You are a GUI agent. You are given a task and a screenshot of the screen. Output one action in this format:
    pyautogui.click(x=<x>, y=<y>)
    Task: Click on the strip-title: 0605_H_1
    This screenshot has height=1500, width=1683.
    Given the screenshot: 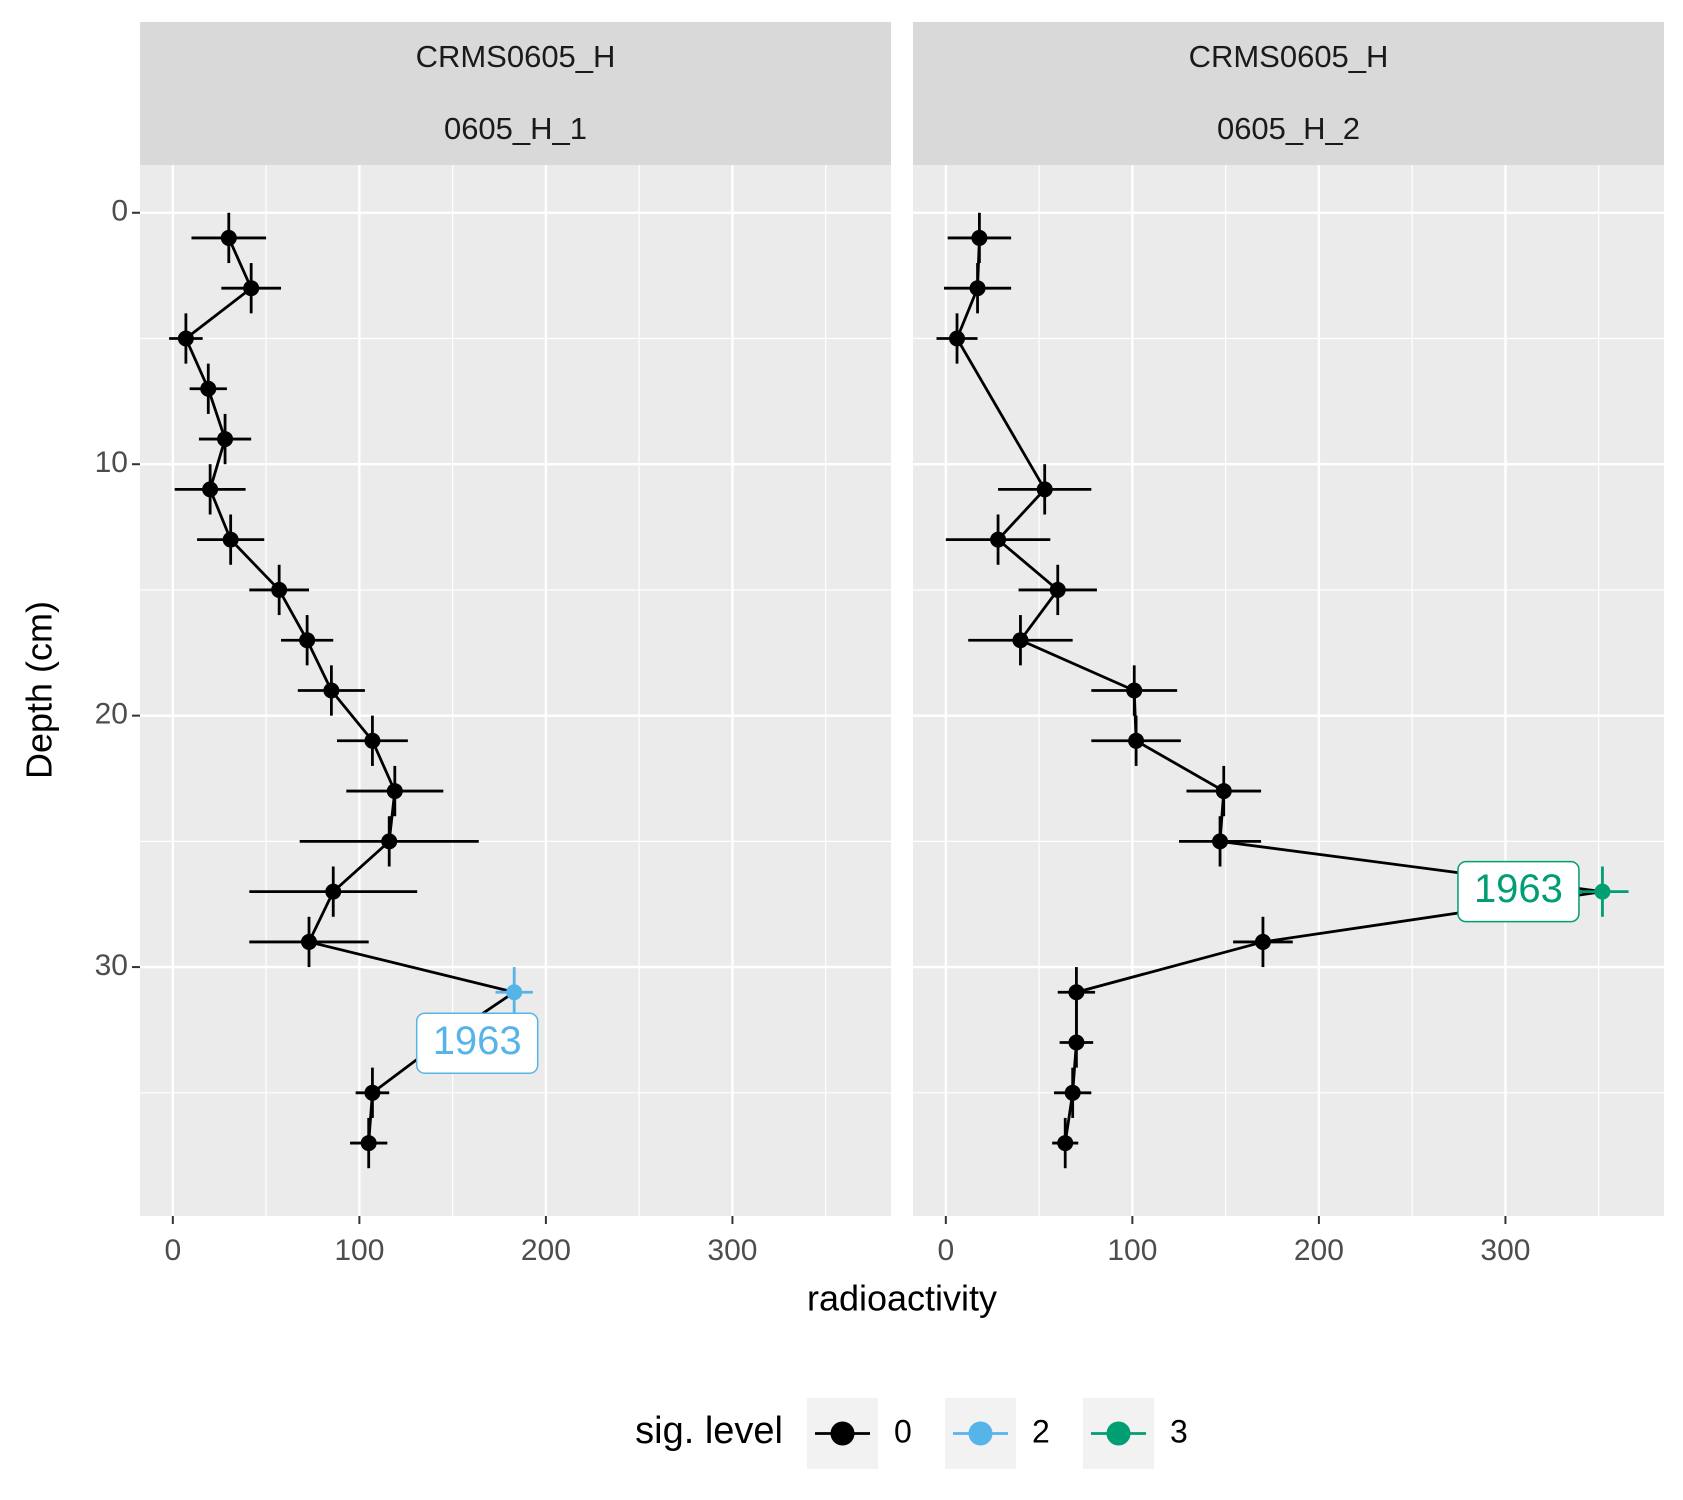 What is the action you would take?
    pyautogui.click(x=515, y=128)
    